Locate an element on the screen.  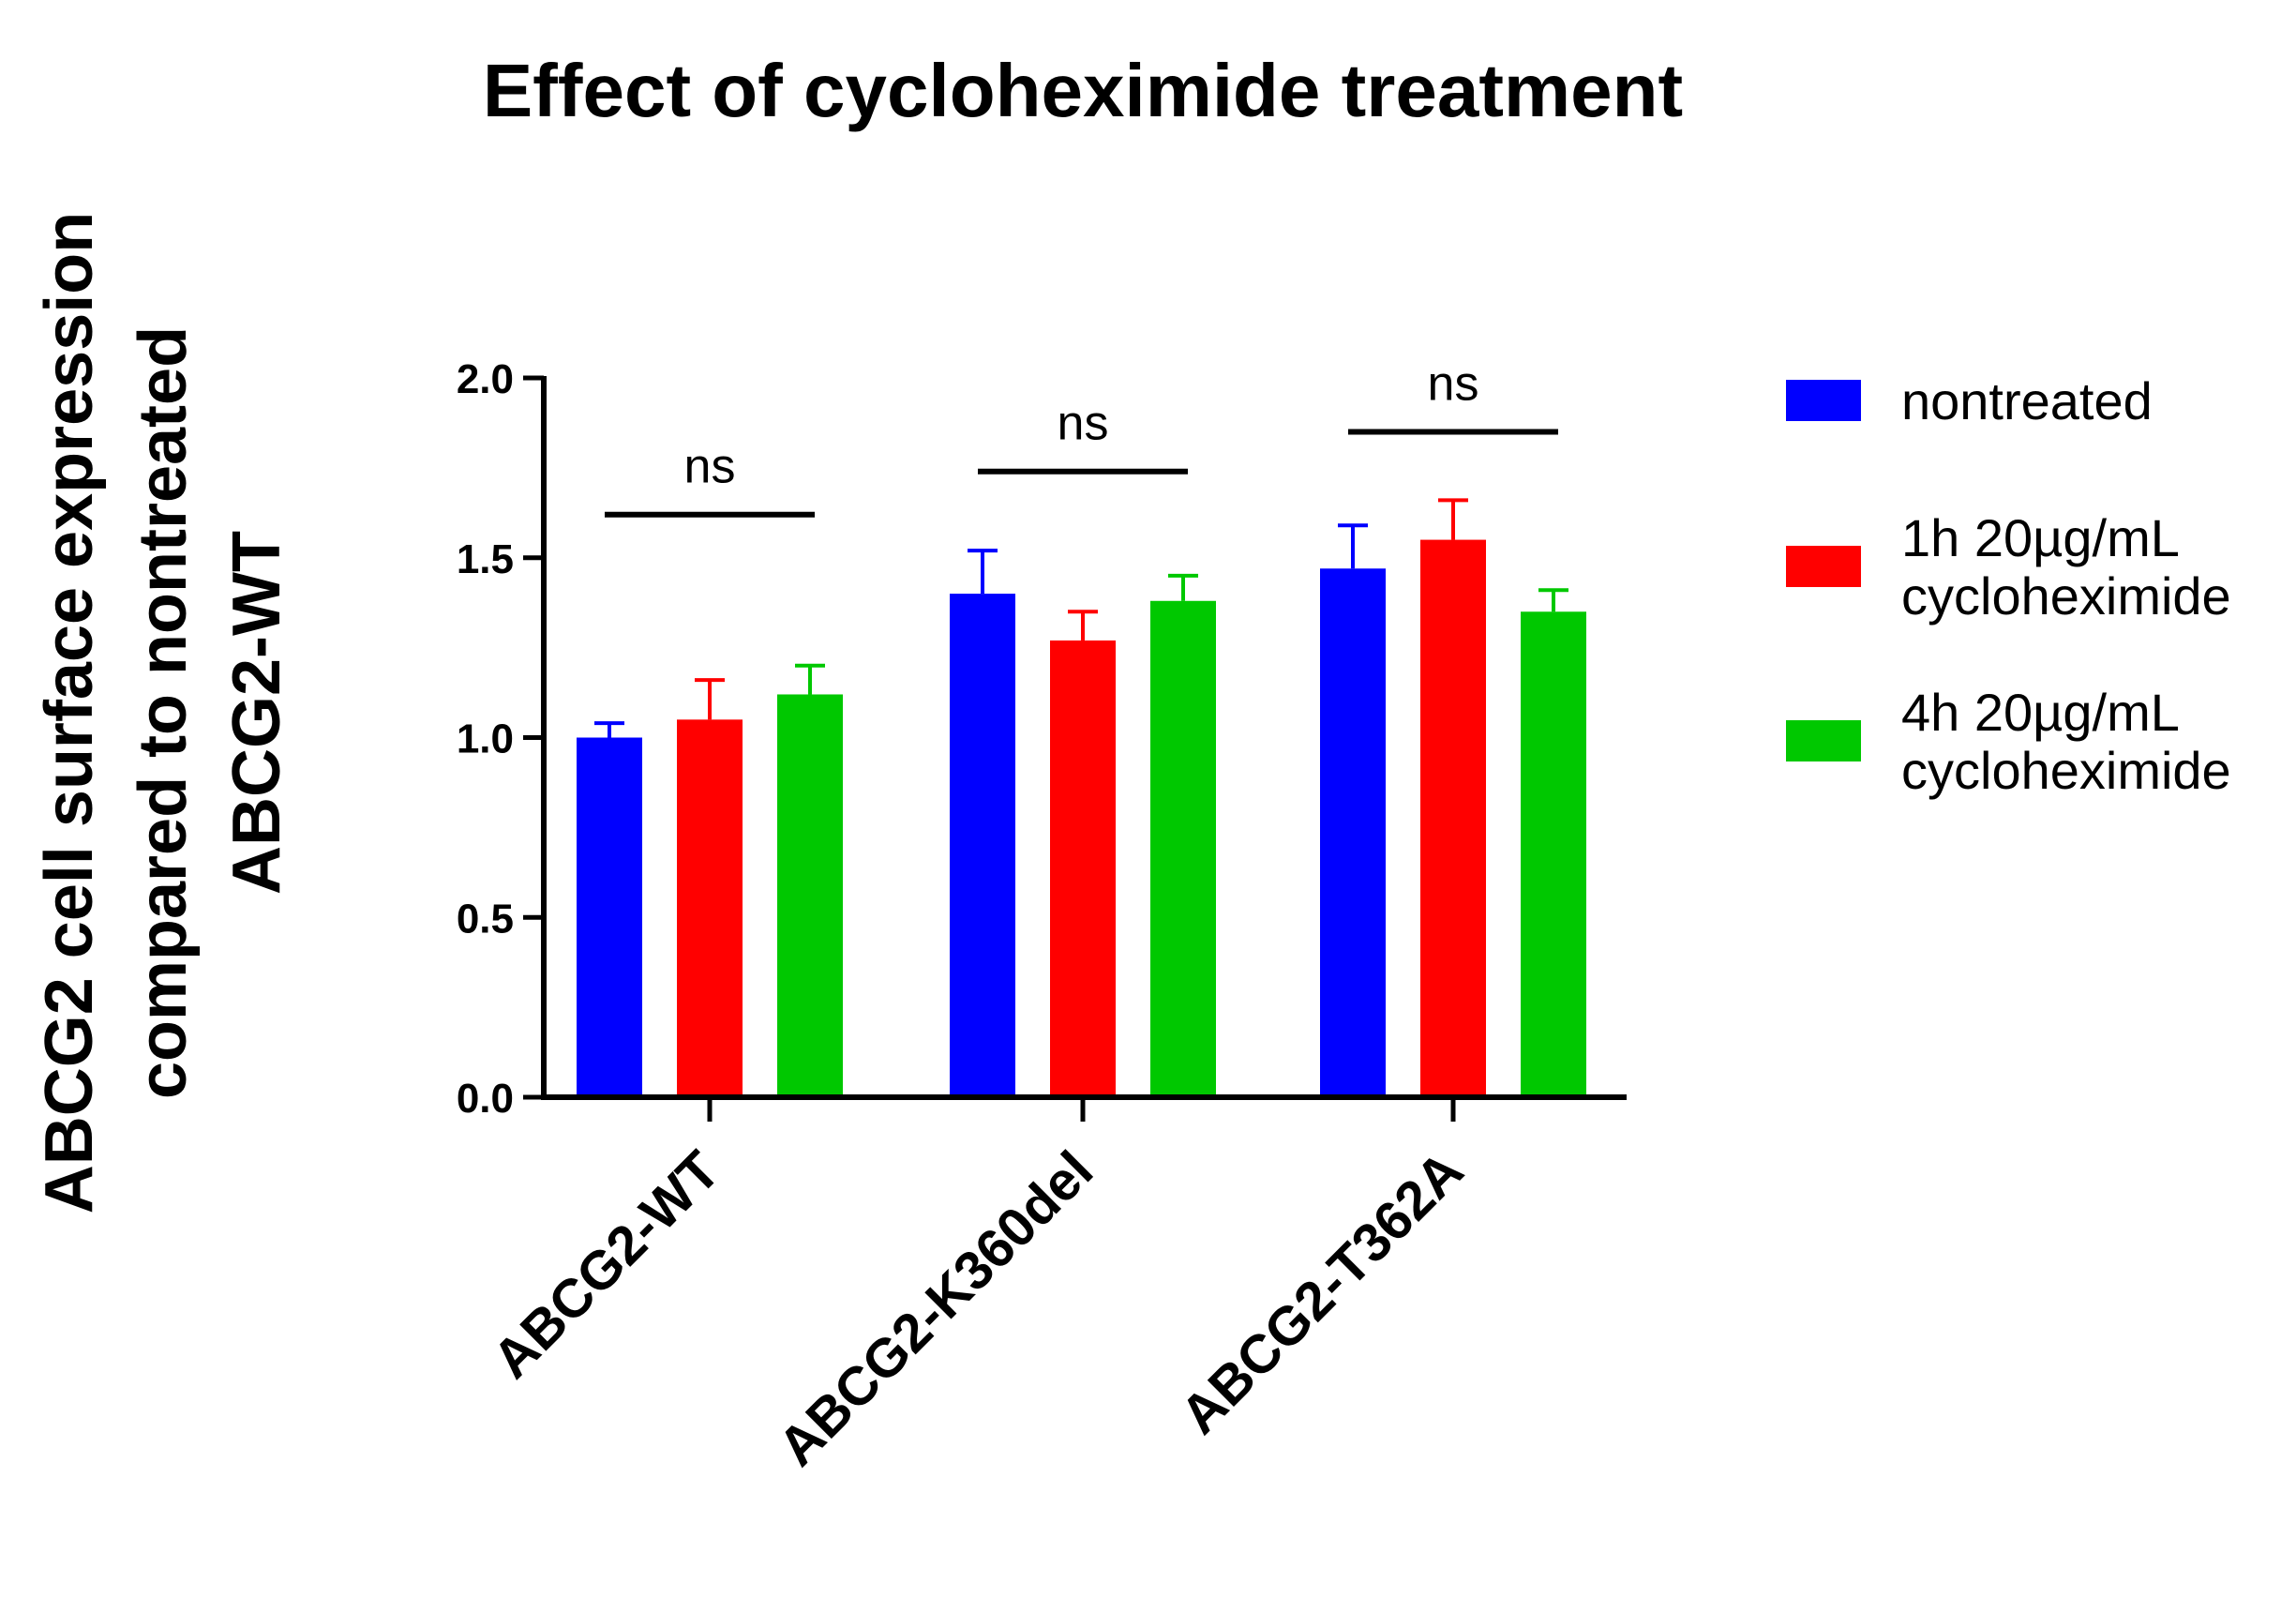
y-tick-label: 0.5 is located at coordinates (485, 919).